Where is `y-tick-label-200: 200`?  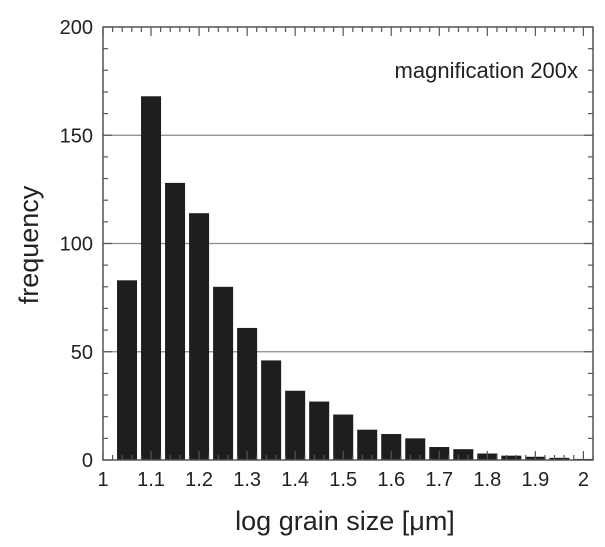
y-tick-label-200: 200 is located at coordinates (76, 28).